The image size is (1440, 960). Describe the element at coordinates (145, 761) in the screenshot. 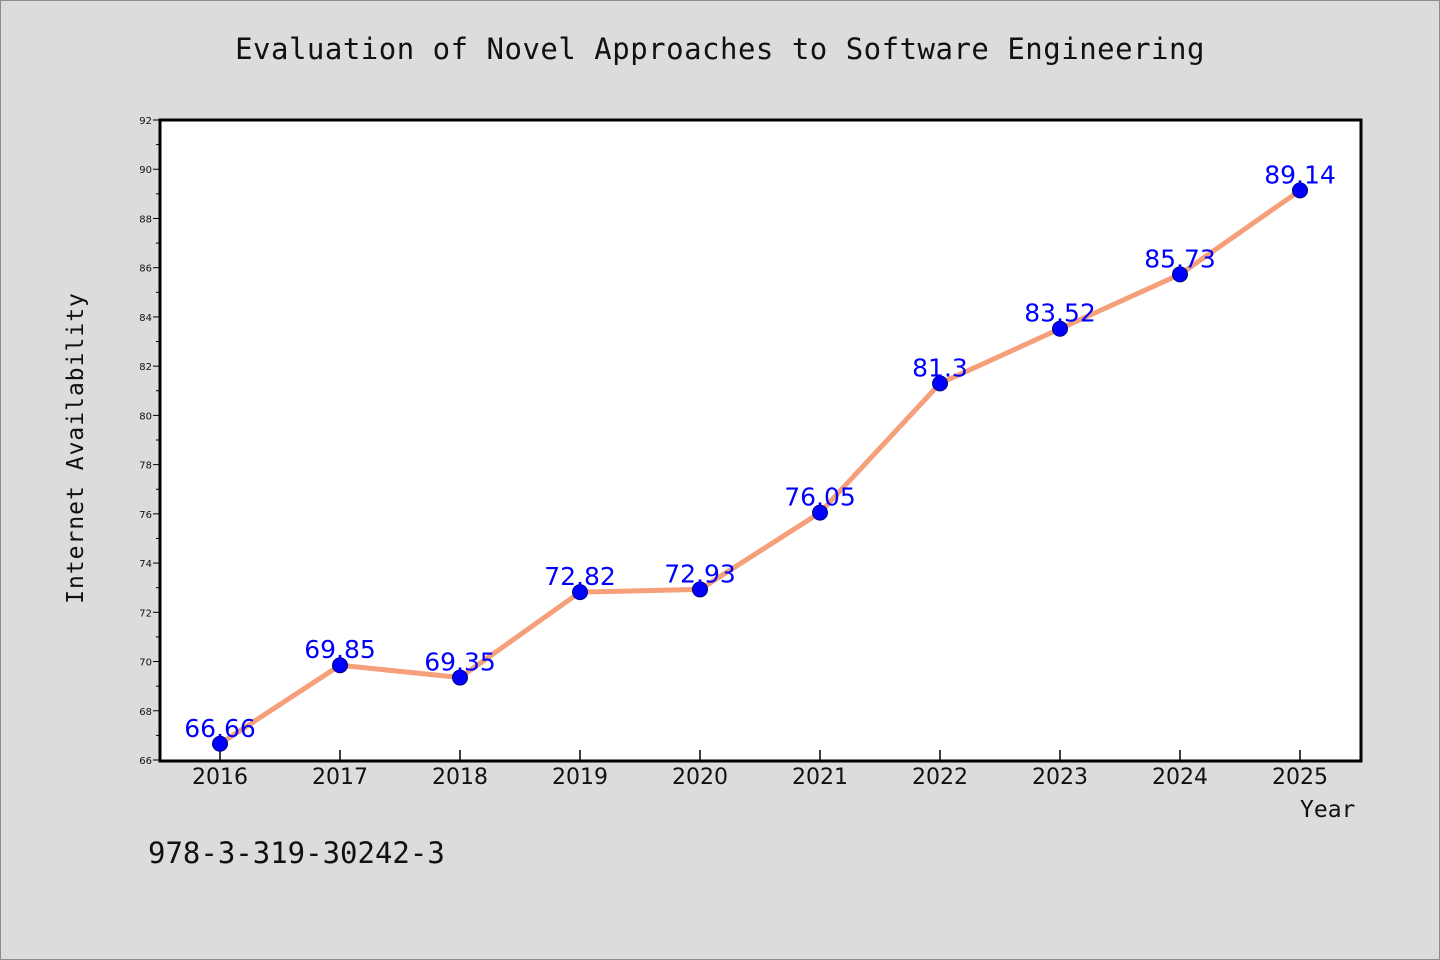

I see `y-tick-label: 66` at that location.